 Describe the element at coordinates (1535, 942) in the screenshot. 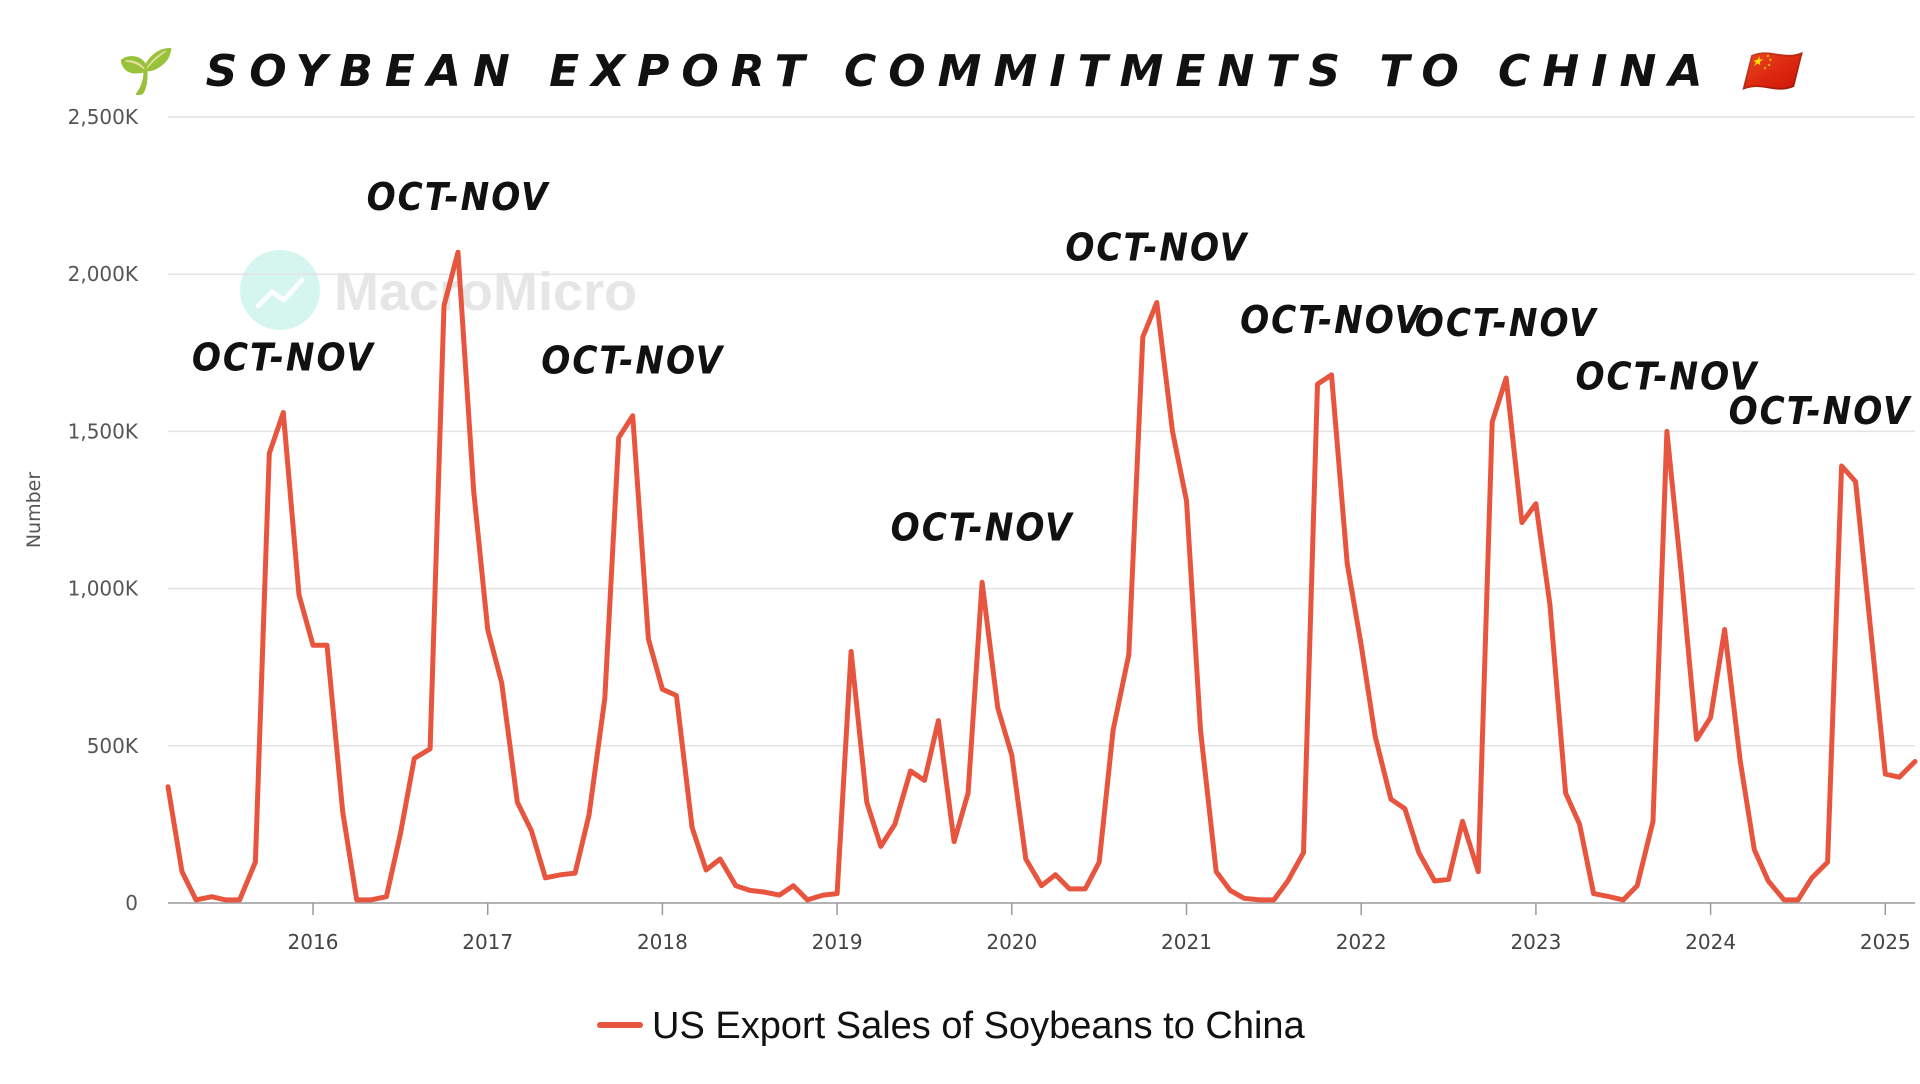

I see `x-tick-label: 2023` at that location.